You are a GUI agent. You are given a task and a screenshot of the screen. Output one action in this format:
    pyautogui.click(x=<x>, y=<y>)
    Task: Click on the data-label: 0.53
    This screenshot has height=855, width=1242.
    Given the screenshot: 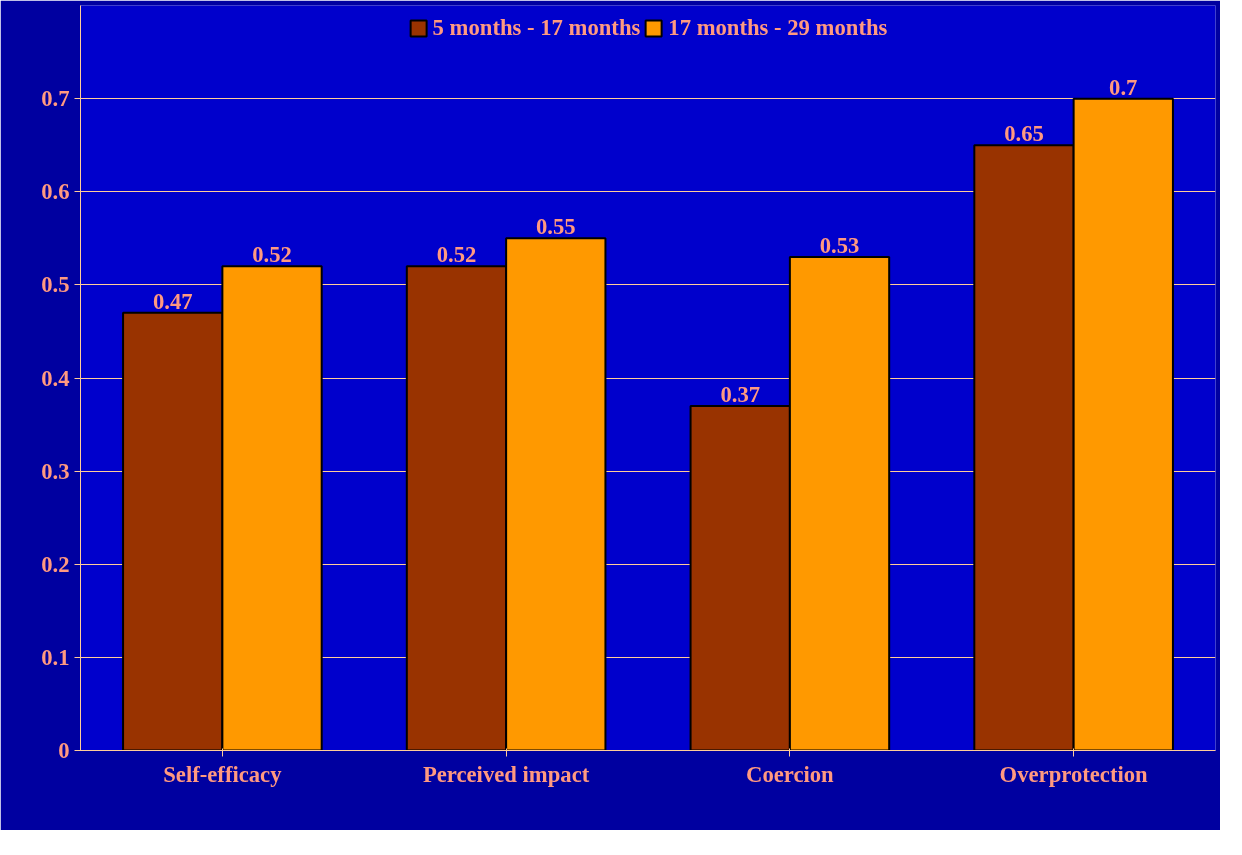 What is the action you would take?
    pyautogui.click(x=839, y=245)
    